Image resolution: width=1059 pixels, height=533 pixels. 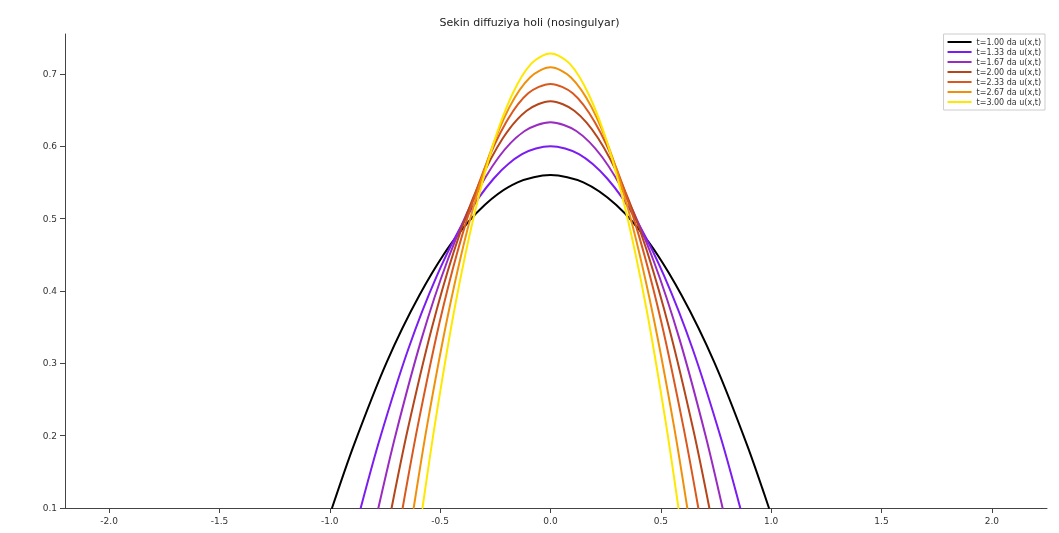 I want to click on x-tick-label: 2.0, so click(x=992, y=520).